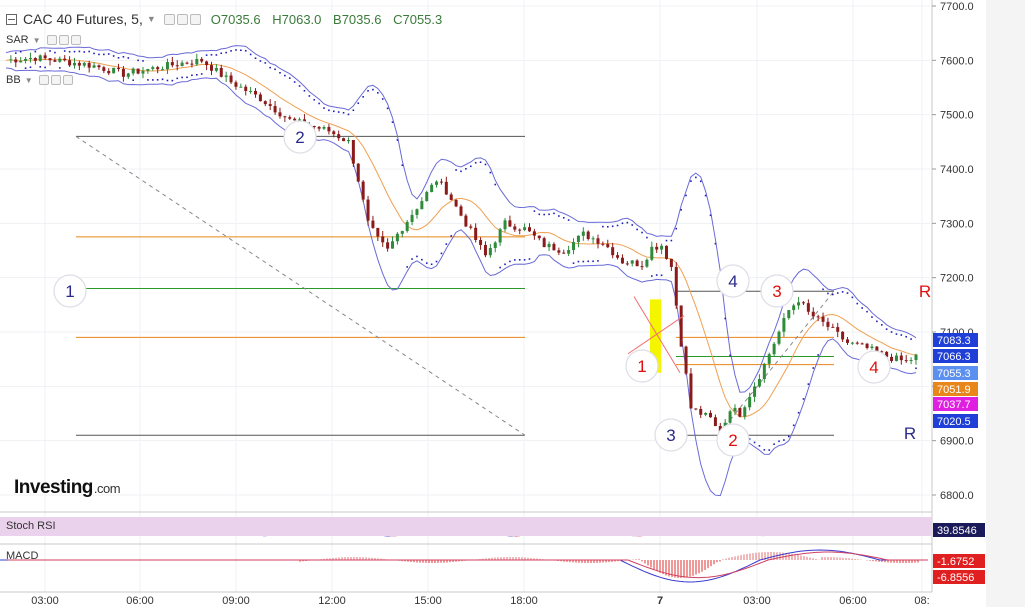 The width and height of the screenshot is (1025, 607). What do you see at coordinates (957, 496) in the screenshot?
I see `y-tick-label: 6800.0` at bounding box center [957, 496].